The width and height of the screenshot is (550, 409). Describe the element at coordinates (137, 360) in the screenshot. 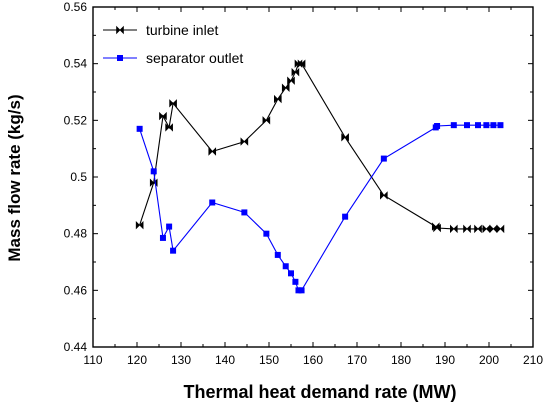

I see `x-tick-label: 120` at that location.